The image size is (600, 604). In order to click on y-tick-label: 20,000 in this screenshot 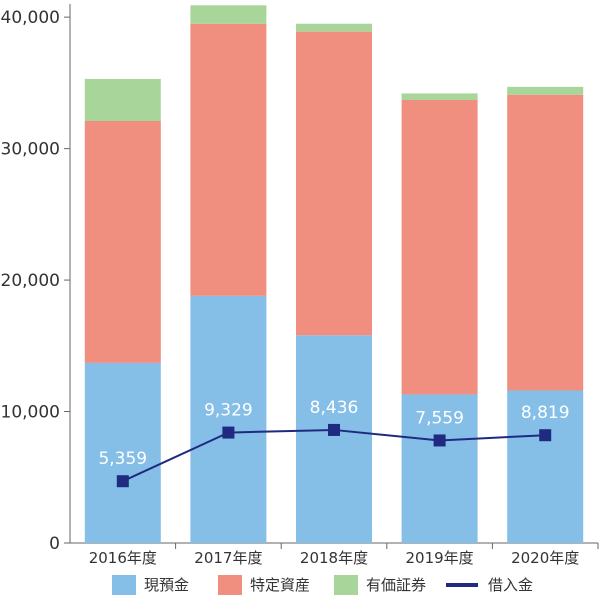, I will do `click(30, 281)`.